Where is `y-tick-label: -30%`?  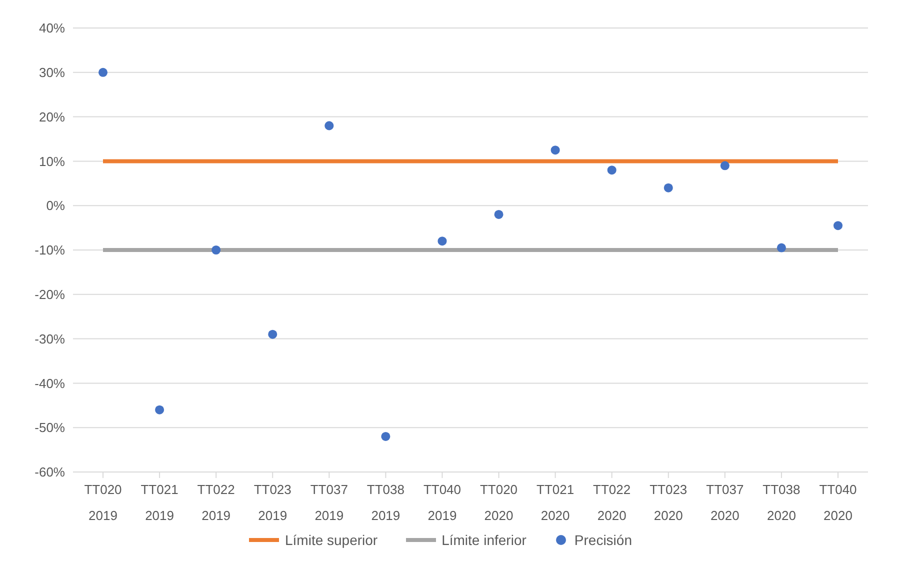
y-tick-label: -30% is located at coordinates (50, 338).